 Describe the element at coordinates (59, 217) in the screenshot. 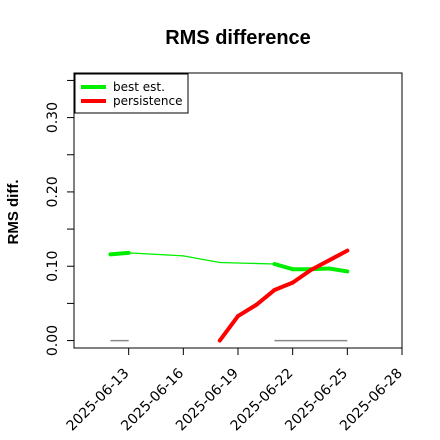

I see `y-axis: 0.00 0.10 0.20 0.30` at that location.